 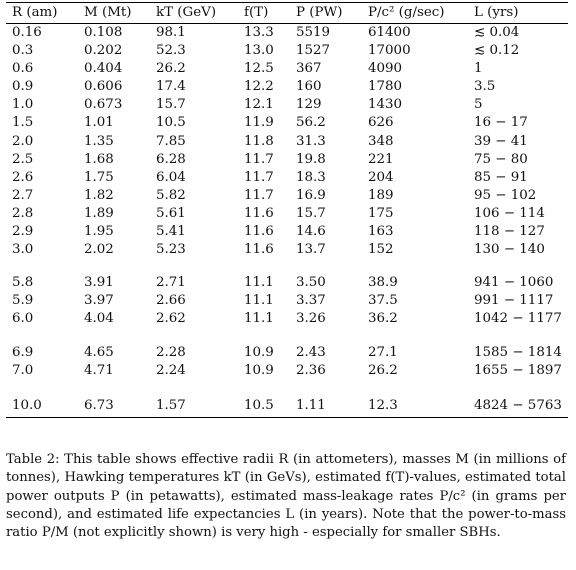 I want to click on column-header: R (am), so click(x=42, y=13).